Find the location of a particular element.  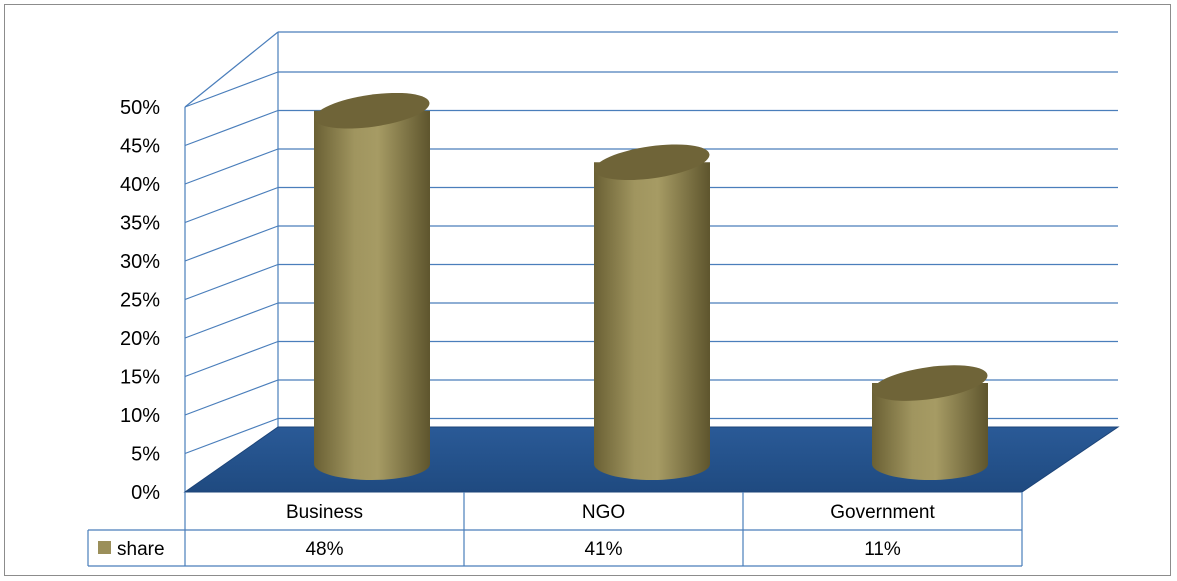

value-label: 11% is located at coordinates (882, 549).